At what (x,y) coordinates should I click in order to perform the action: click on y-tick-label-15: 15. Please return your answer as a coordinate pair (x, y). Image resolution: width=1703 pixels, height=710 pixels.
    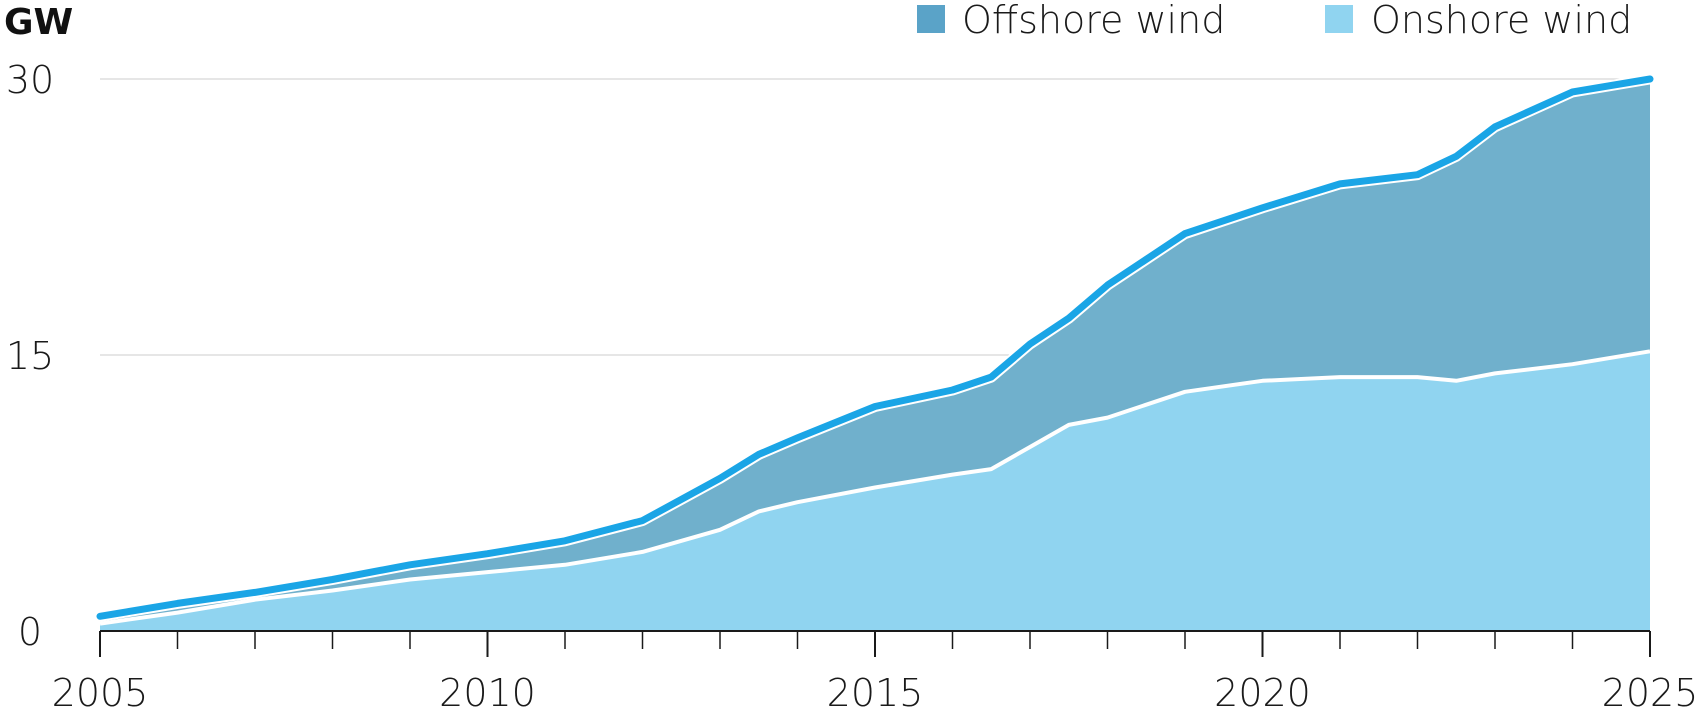
    Looking at the image, I should click on (30, 356).